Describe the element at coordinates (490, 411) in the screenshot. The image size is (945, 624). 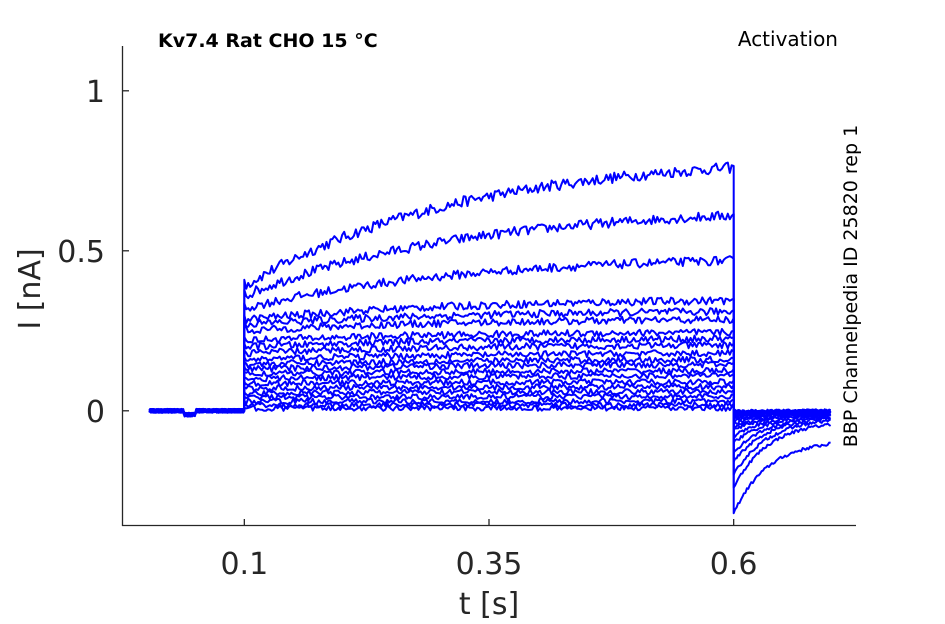
I see `current-trace` at that location.